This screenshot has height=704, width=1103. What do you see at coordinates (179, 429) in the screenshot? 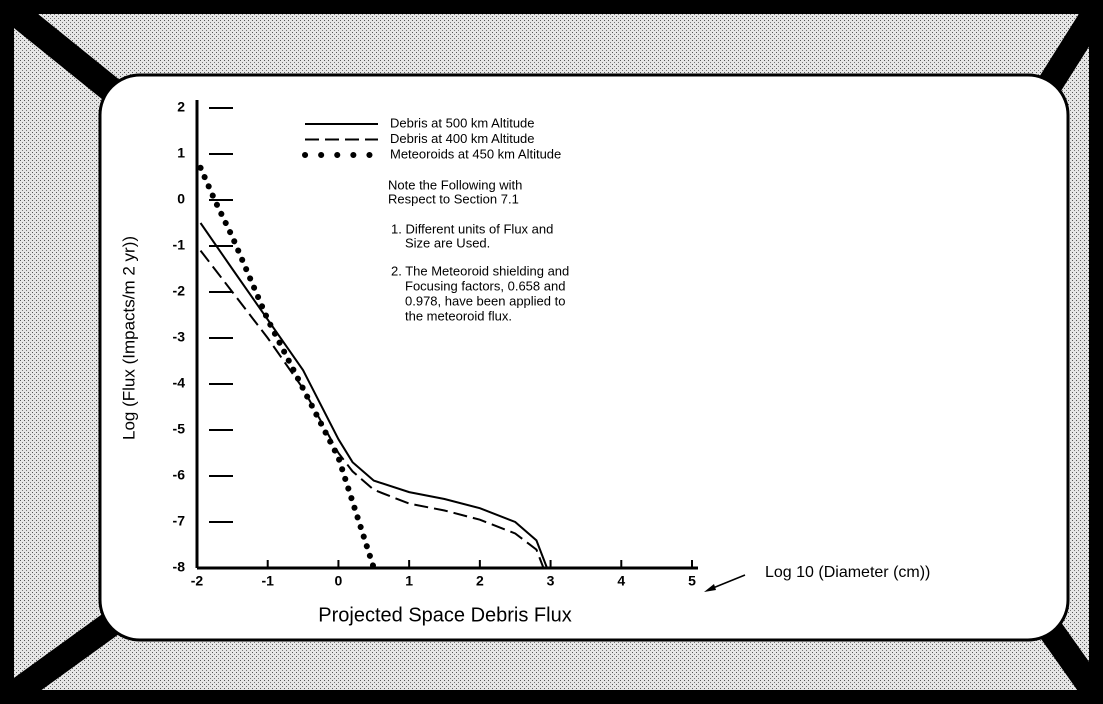
I see `y-tick-label: -5` at bounding box center [179, 429].